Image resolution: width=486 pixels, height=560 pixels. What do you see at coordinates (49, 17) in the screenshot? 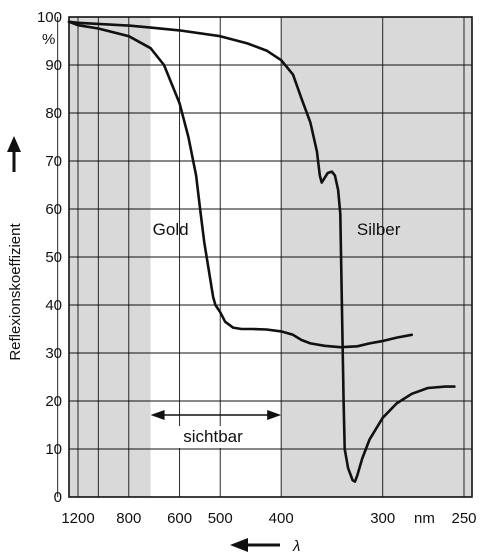
I see `y-tick-label: 100` at bounding box center [49, 17].